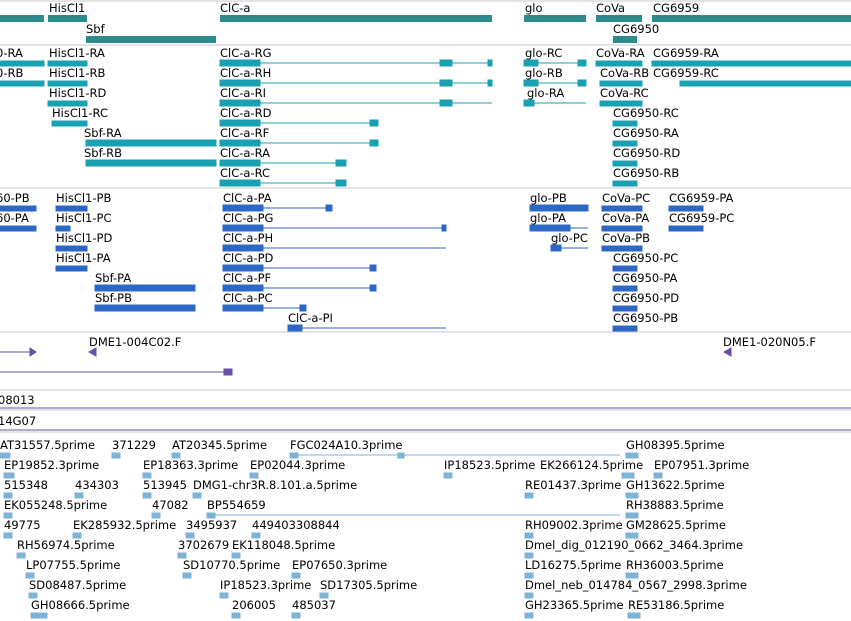  Describe the element at coordinates (346, 445) in the screenshot. I see `est-label: FGC024A10.3prime` at that location.